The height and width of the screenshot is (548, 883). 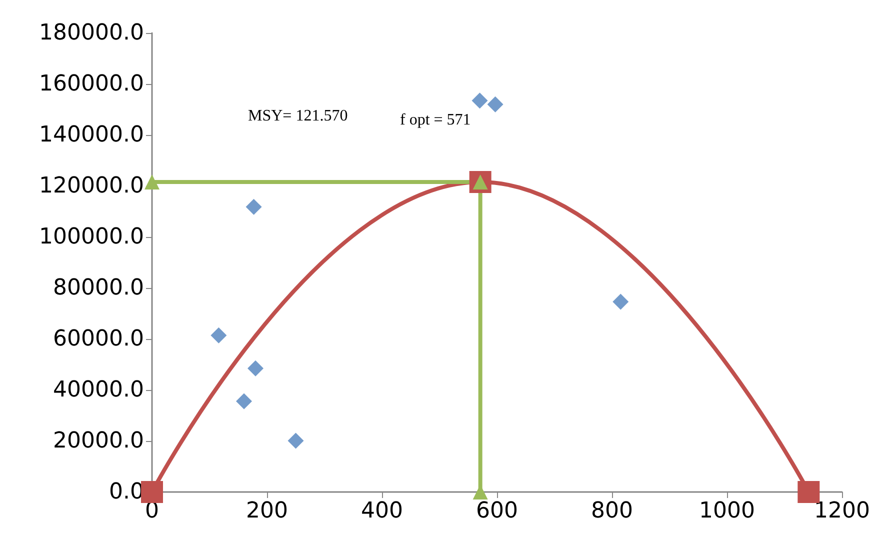 I want to click on annotation: MSY= 121.570, so click(x=298, y=116).